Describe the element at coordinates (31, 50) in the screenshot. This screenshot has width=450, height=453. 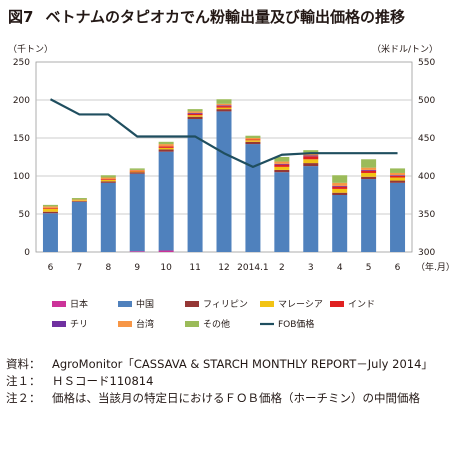
I see `left-axis-unit: （千トン）` at that location.